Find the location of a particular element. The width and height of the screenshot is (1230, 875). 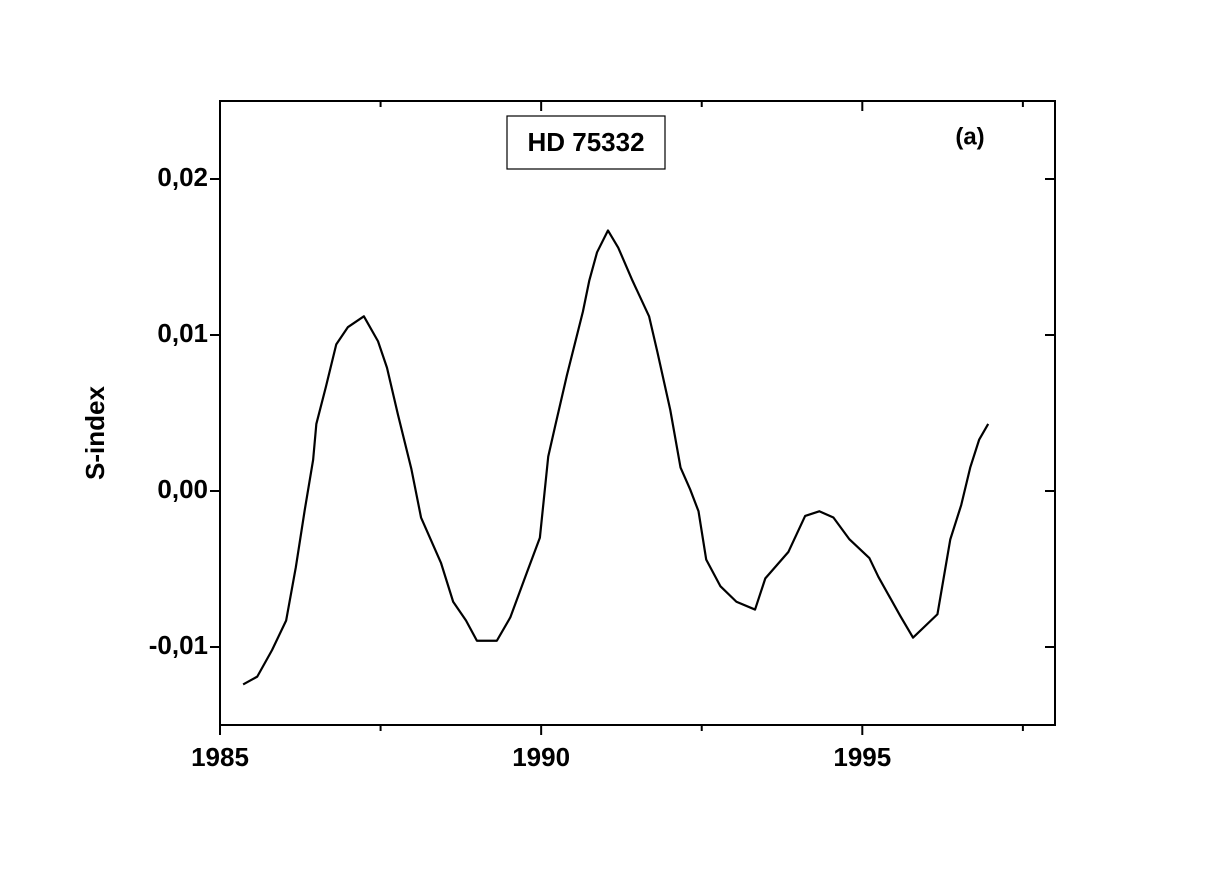

chart-title: HD 75332 is located at coordinates (585, 142).